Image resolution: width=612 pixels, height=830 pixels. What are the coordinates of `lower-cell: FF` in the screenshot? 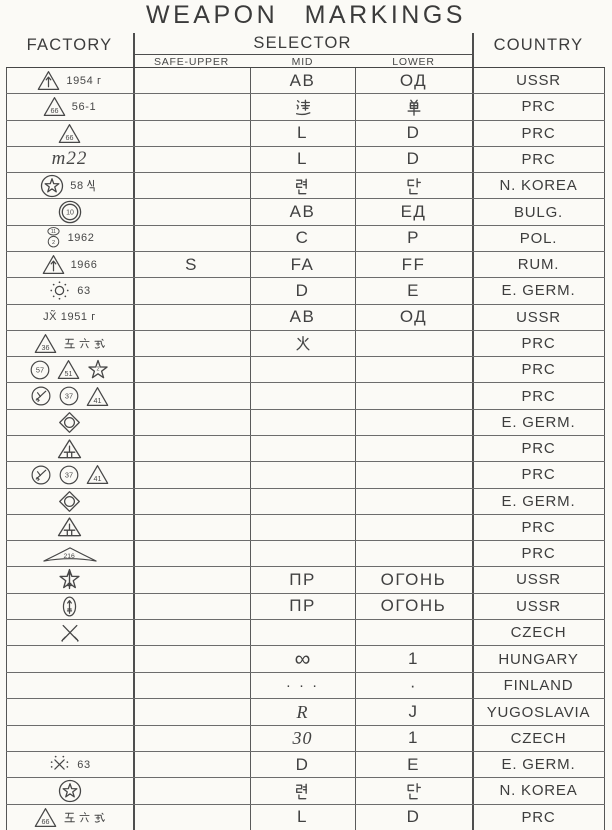 It's located at (413, 264).